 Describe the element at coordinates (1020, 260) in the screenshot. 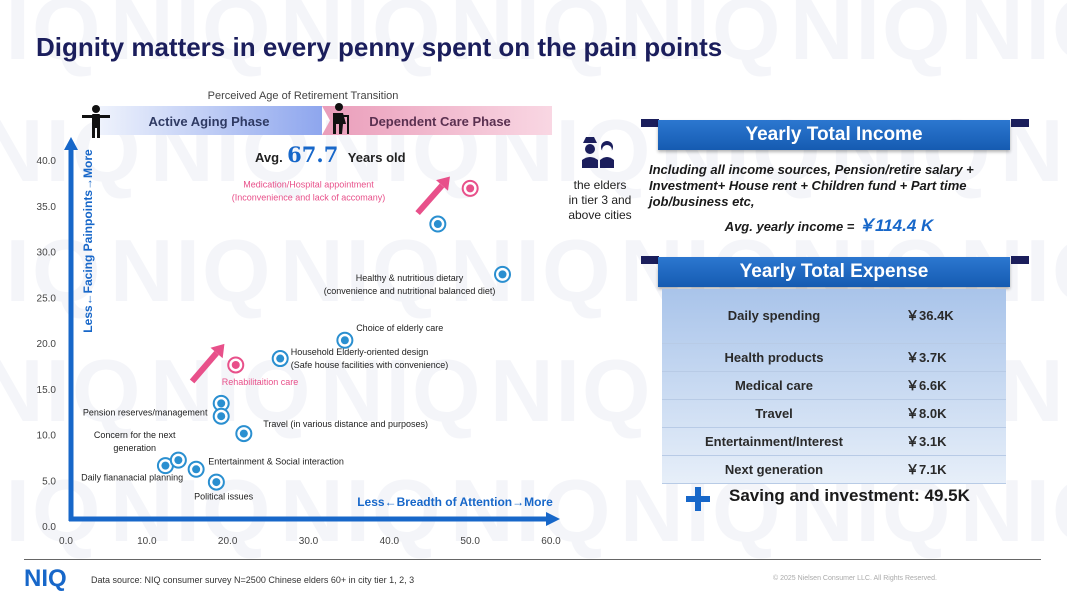

I see `expense-title-cap-right` at that location.